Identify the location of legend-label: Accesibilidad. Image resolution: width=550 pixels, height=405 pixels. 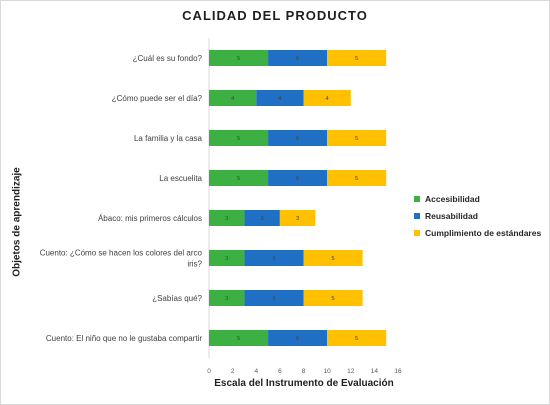
(452, 198).